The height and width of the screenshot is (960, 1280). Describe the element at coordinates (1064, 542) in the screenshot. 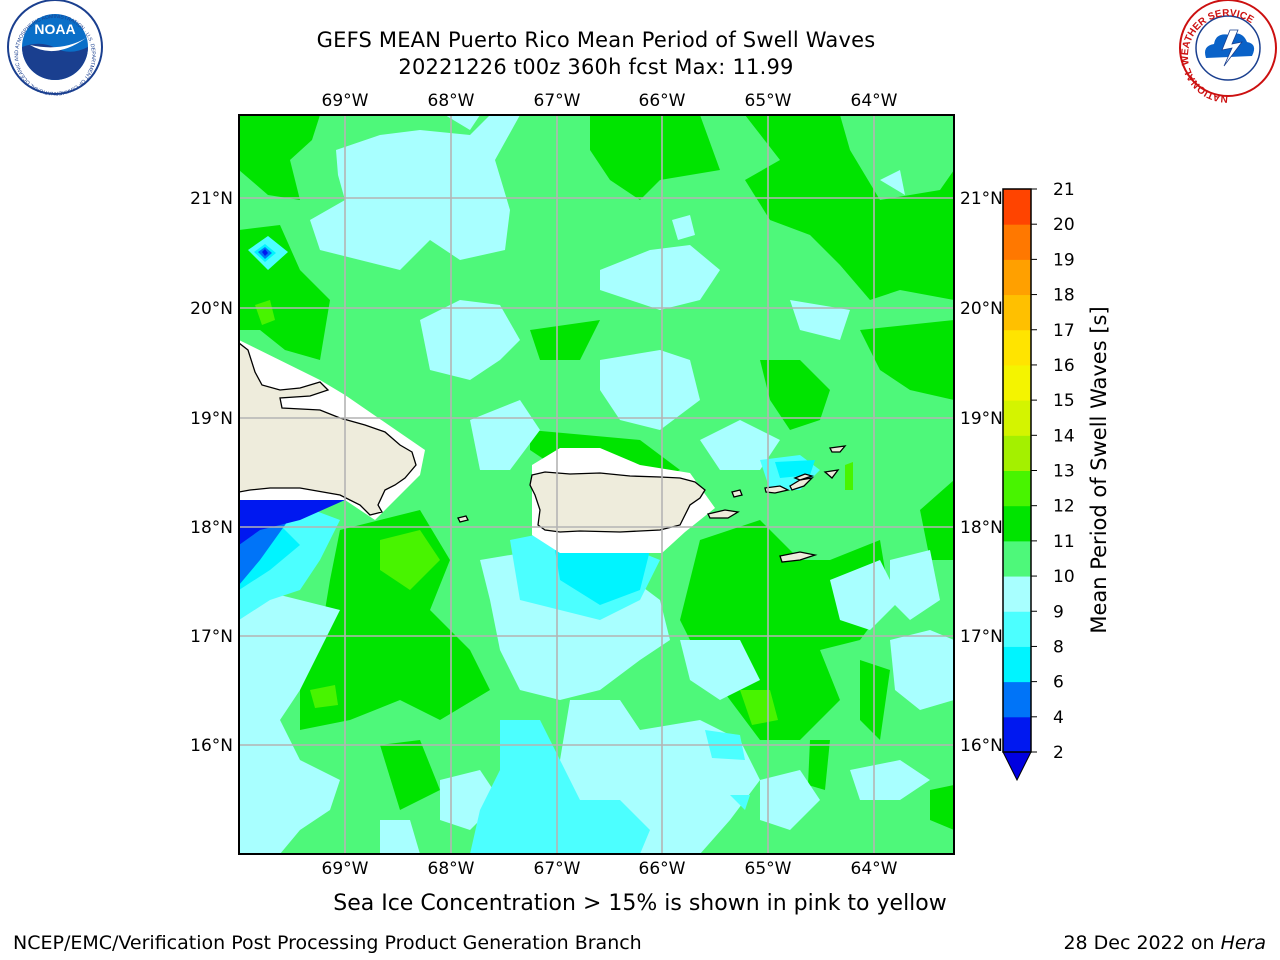

I see `colorbar-tick-label: 11` at that location.